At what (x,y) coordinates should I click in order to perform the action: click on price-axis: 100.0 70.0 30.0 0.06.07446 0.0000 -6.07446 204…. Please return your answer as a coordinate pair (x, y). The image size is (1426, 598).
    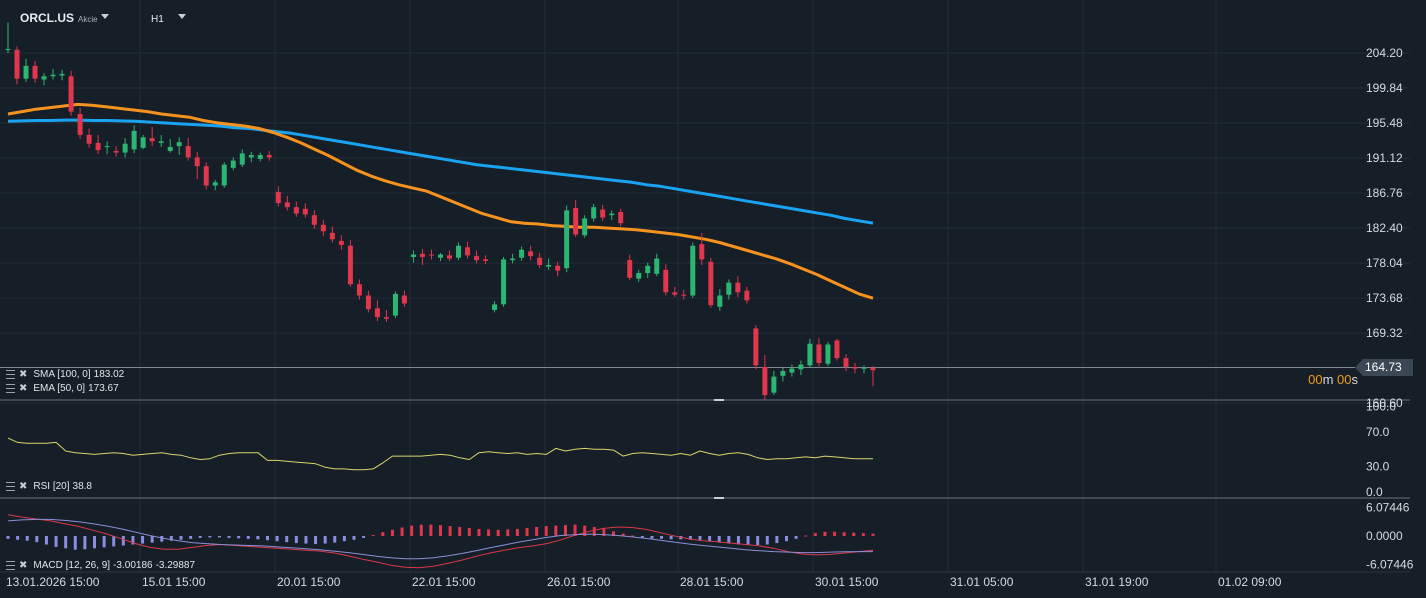
    Looking at the image, I should click on (1390, 309).